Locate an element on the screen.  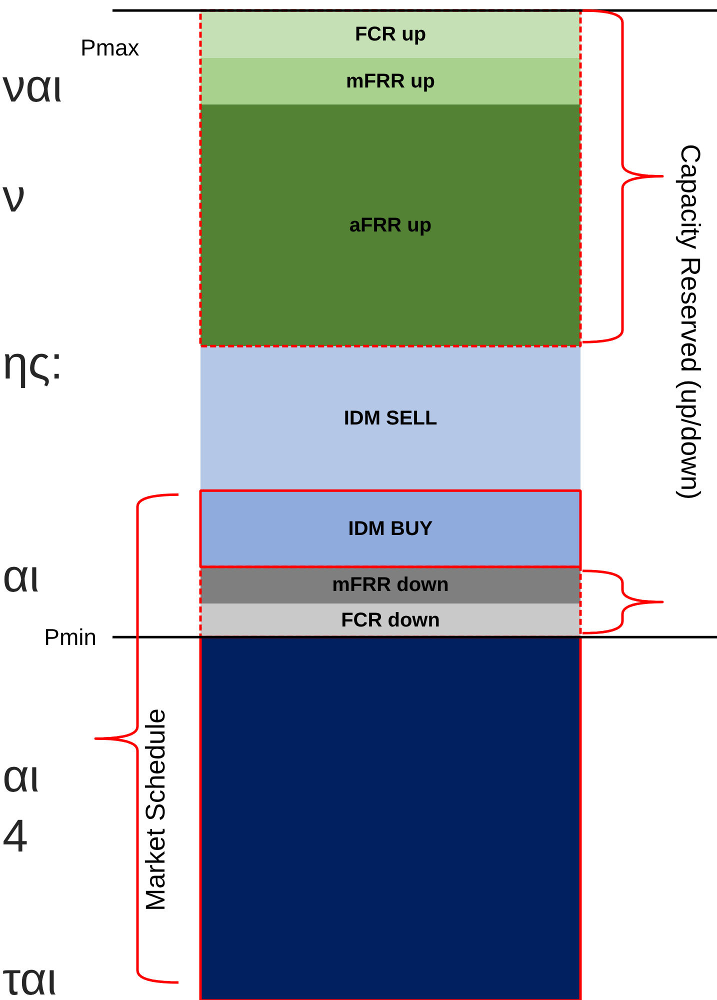
series-label: FCR down is located at coordinates (390, 620).